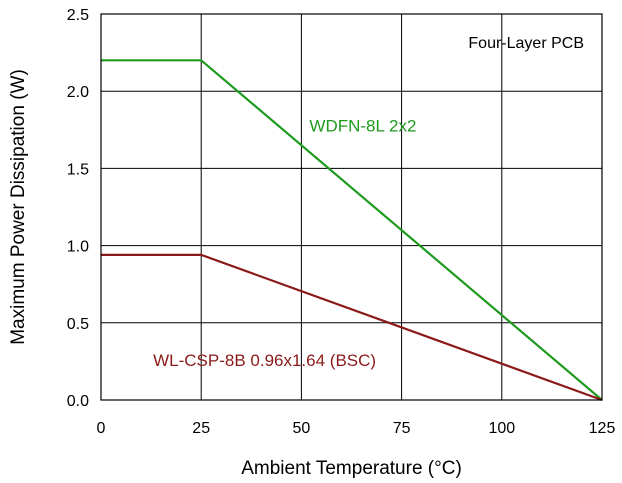 The image size is (622, 483). I want to click on x-axis-title: Ambient Temperature (°C), so click(351, 468).